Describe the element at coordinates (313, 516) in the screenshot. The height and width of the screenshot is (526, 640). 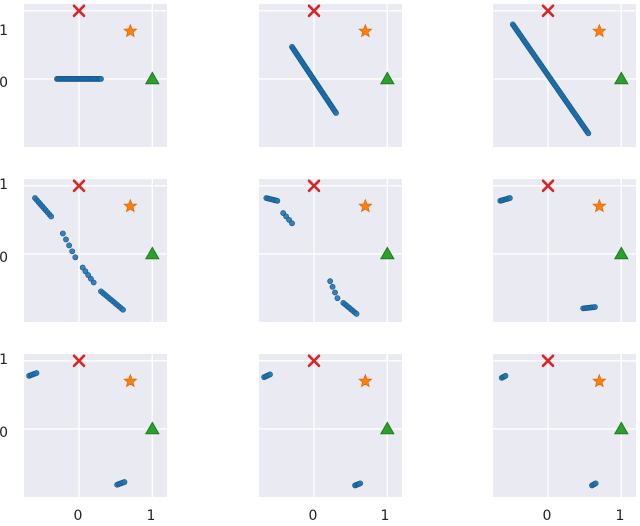
I see `xtick-label-col1-0: 0` at that location.